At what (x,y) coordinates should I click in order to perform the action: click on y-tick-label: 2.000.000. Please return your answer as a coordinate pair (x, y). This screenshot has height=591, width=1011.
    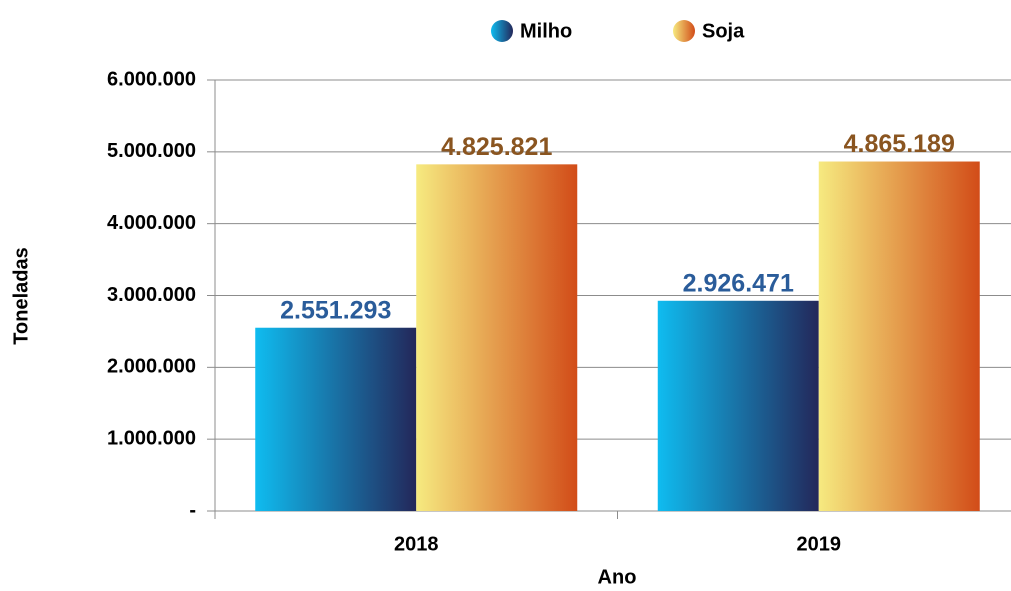
    Looking at the image, I should click on (151, 367).